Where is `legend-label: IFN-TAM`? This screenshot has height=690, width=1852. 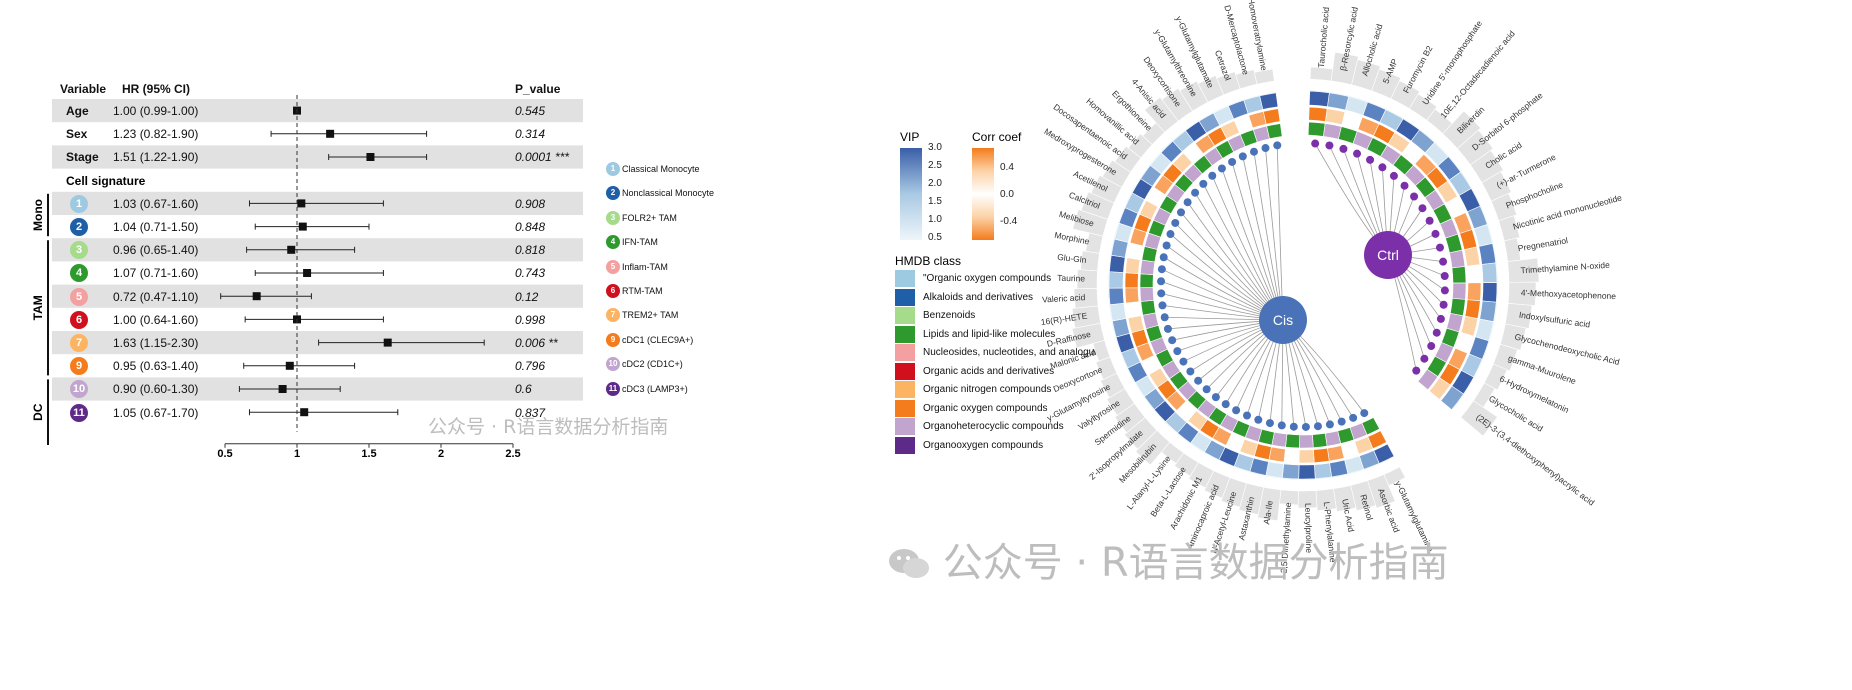 legend-label: IFN-TAM is located at coordinates (640, 242).